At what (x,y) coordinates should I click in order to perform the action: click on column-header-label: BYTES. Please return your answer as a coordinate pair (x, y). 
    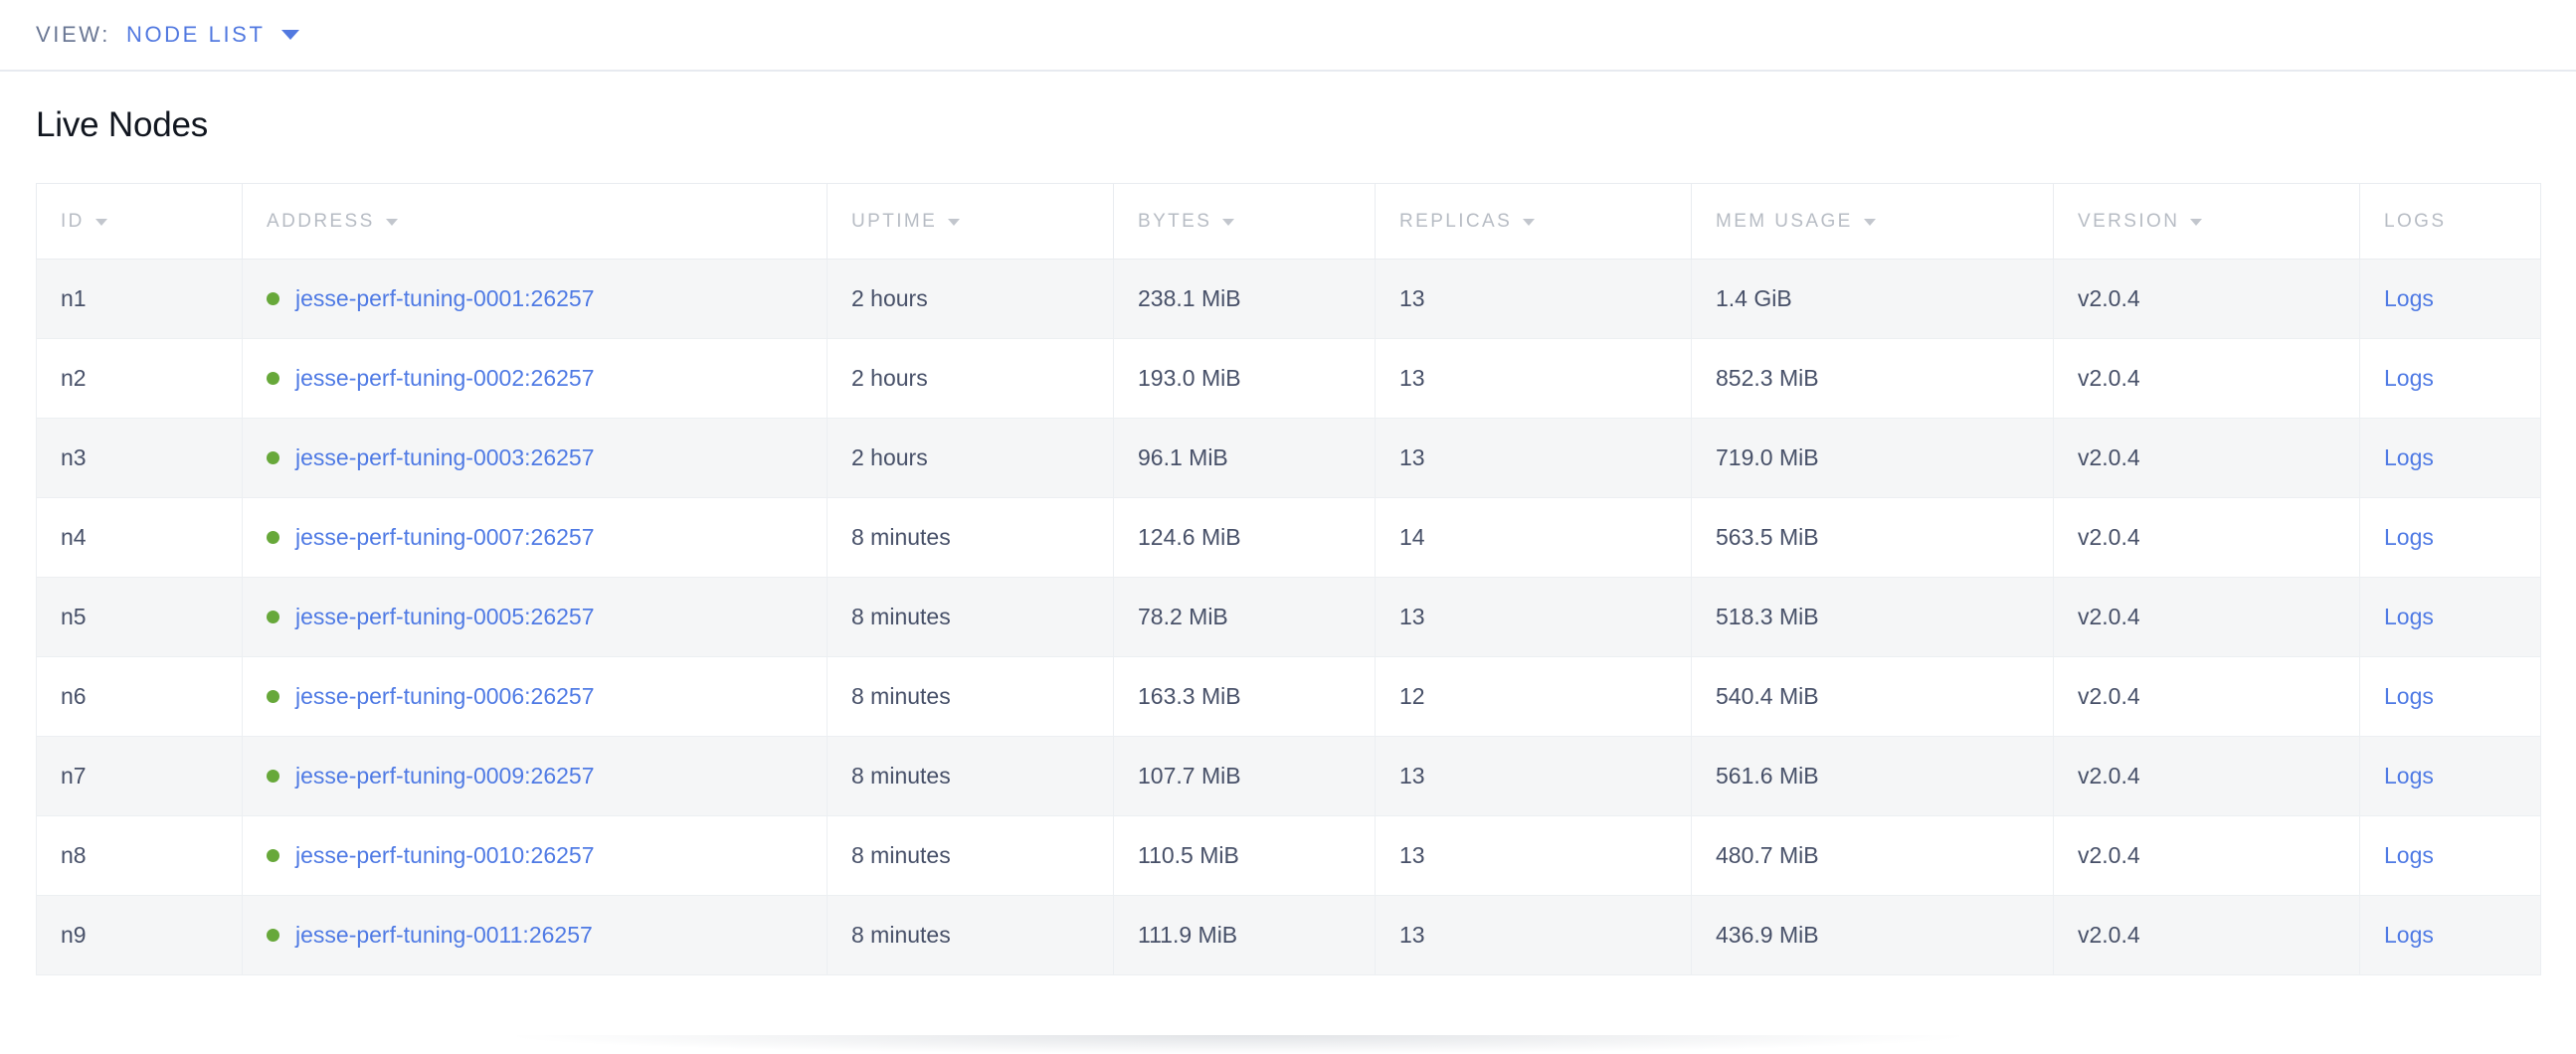
    Looking at the image, I should click on (1175, 221).